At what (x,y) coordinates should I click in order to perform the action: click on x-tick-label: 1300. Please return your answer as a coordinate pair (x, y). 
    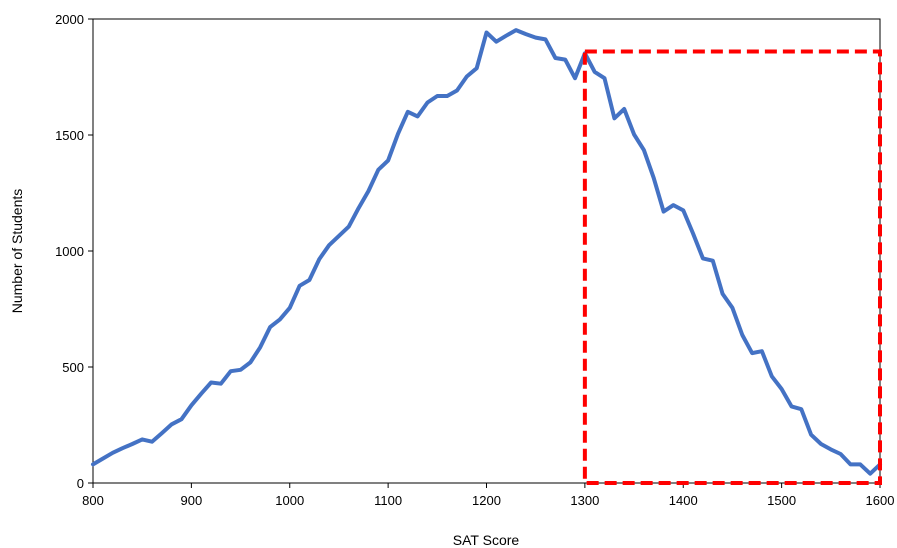
    Looking at the image, I should click on (584, 500).